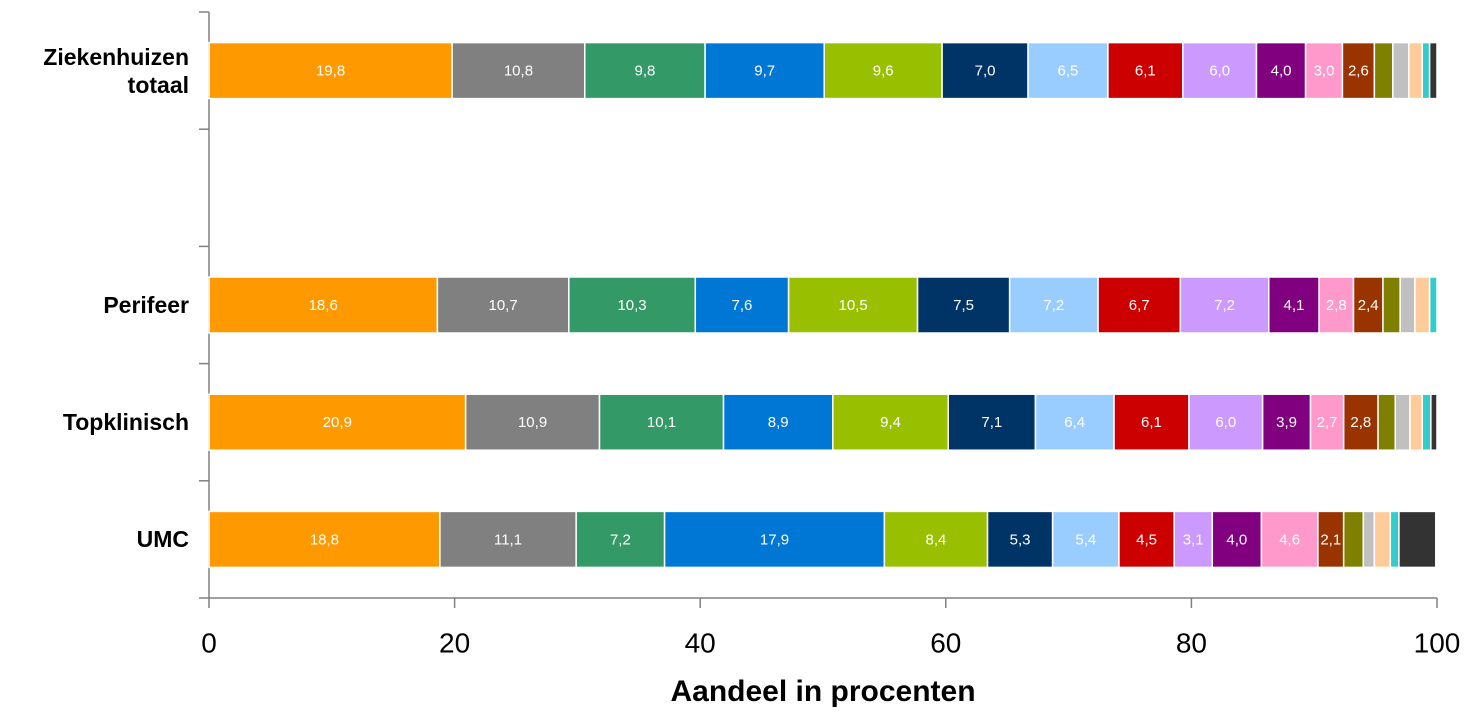  I want to click on category-label: Perifeer, so click(146, 305).